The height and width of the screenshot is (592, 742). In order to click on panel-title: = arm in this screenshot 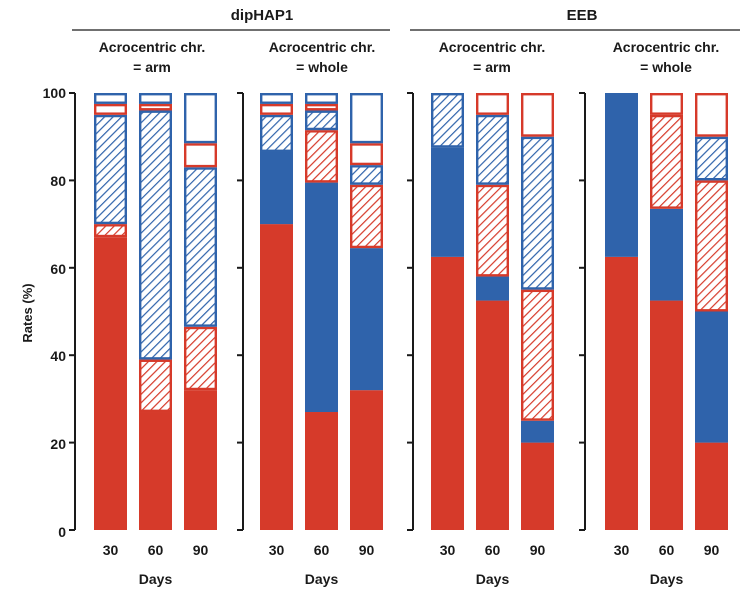, I will do `click(152, 67)`.